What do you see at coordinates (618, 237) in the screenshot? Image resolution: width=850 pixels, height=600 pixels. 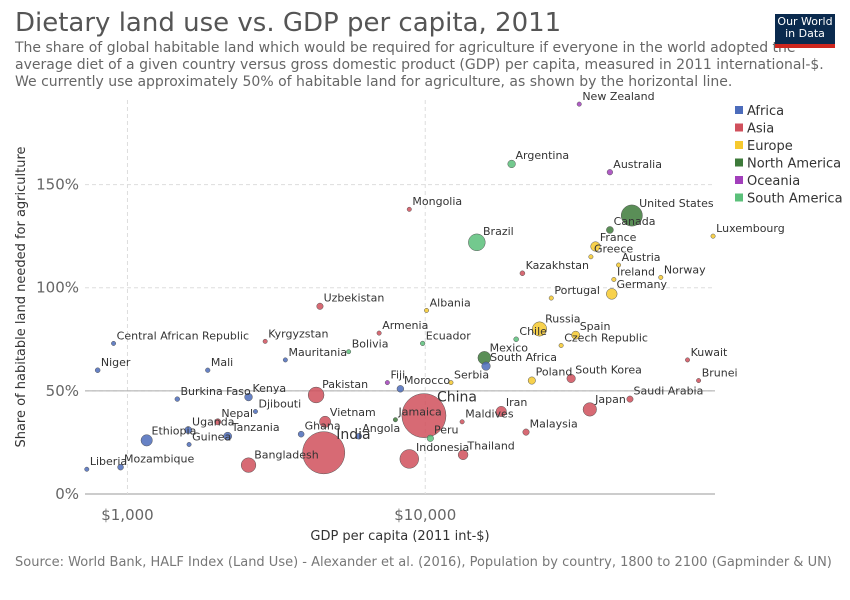 I see `point-label: France` at bounding box center [618, 237].